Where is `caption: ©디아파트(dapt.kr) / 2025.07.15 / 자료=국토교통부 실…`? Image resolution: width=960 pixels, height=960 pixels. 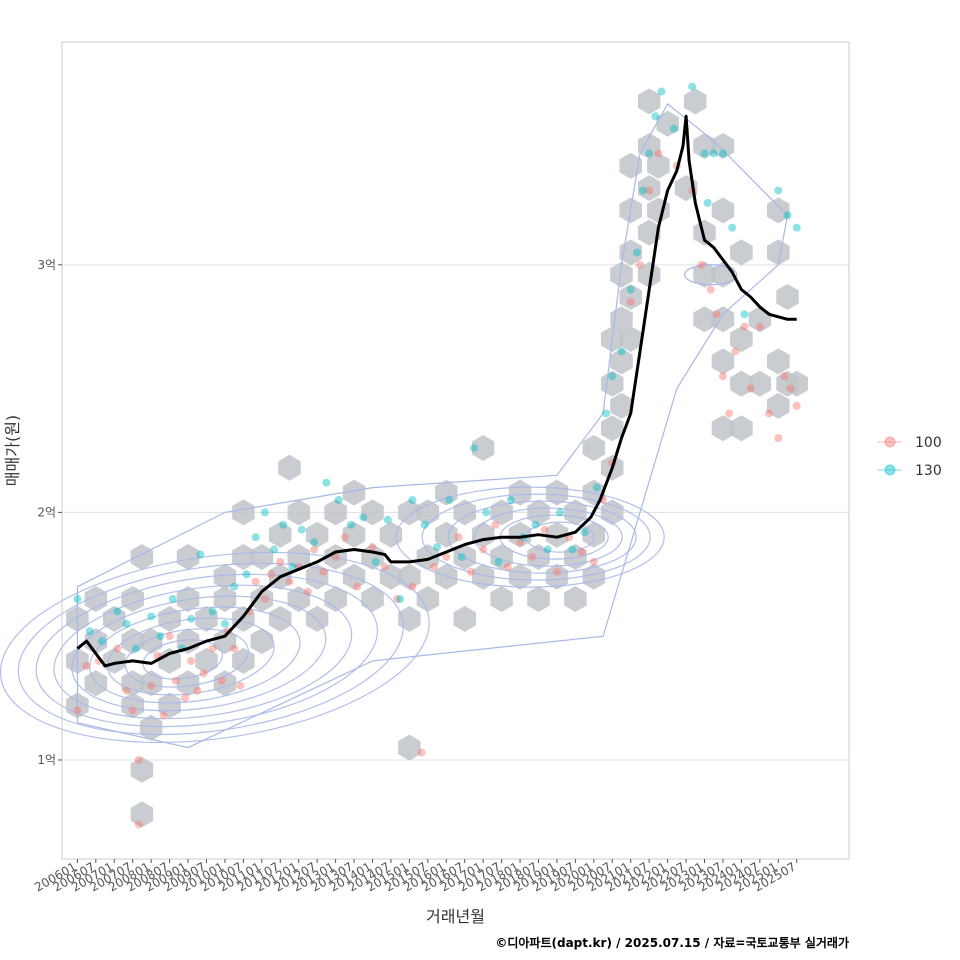
caption: ©디아파트(dapt.kr) / 2025.07.15 / 자료=국토교통부 실… is located at coordinates (672, 942).